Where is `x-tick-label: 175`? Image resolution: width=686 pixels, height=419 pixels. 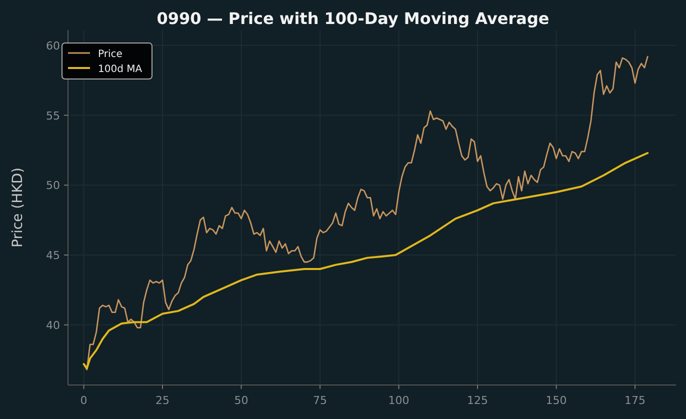
x-tick-label: 175 is located at coordinates (635, 400).